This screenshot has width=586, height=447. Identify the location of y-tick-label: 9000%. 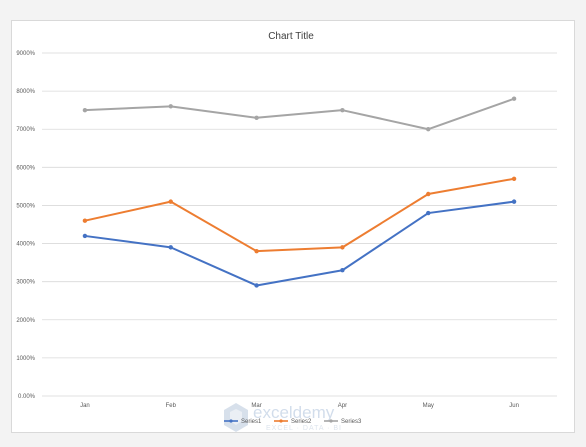
(25, 54).